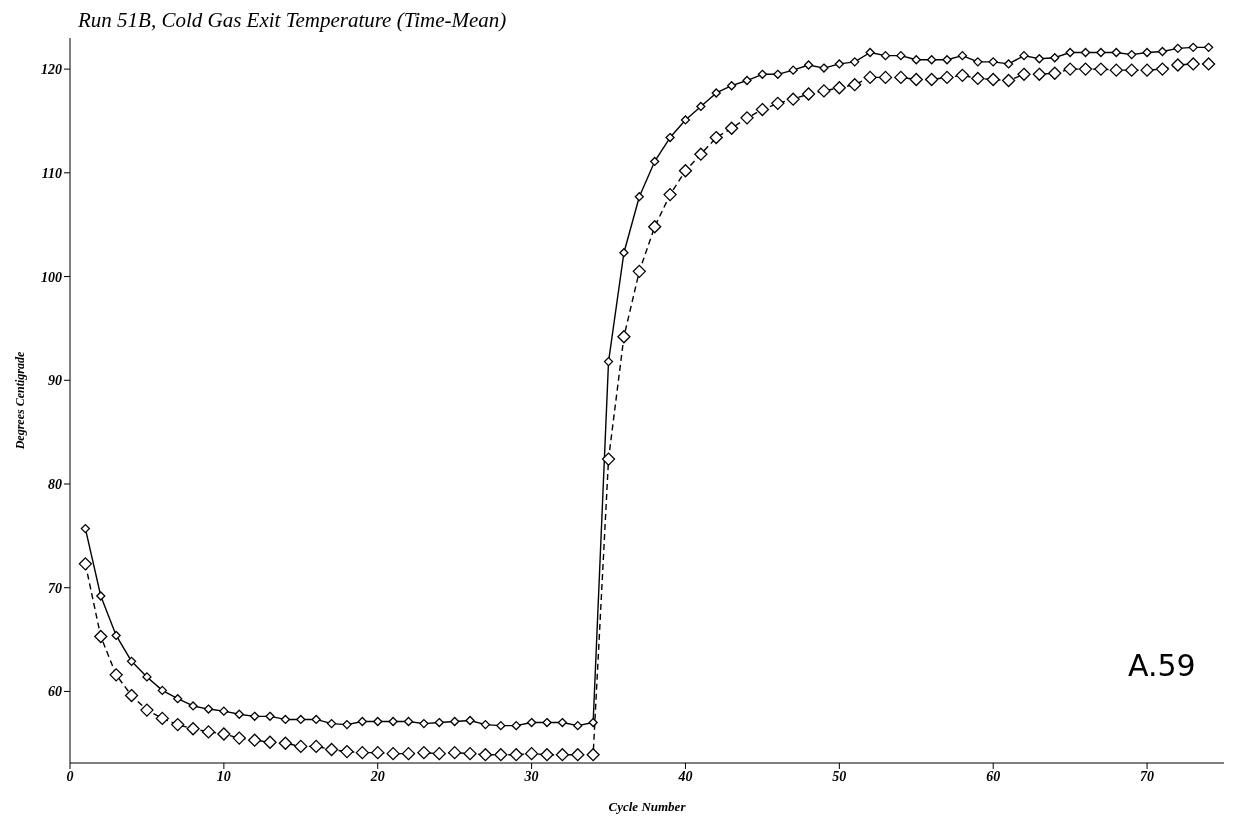  Describe the element at coordinates (51, 173) in the screenshot. I see `y-tick-label: 110` at that location.